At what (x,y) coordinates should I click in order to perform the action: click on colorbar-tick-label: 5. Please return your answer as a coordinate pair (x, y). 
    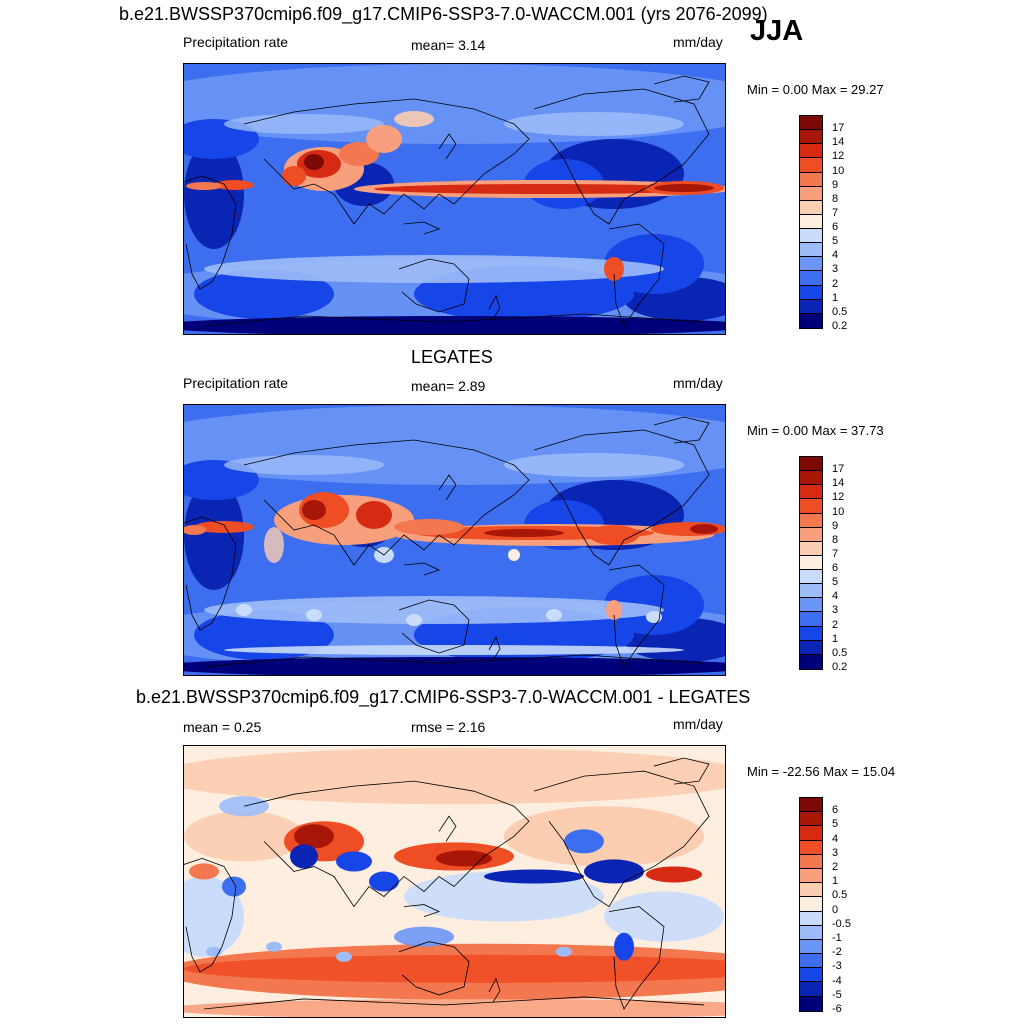
    Looking at the image, I should click on (835, 241).